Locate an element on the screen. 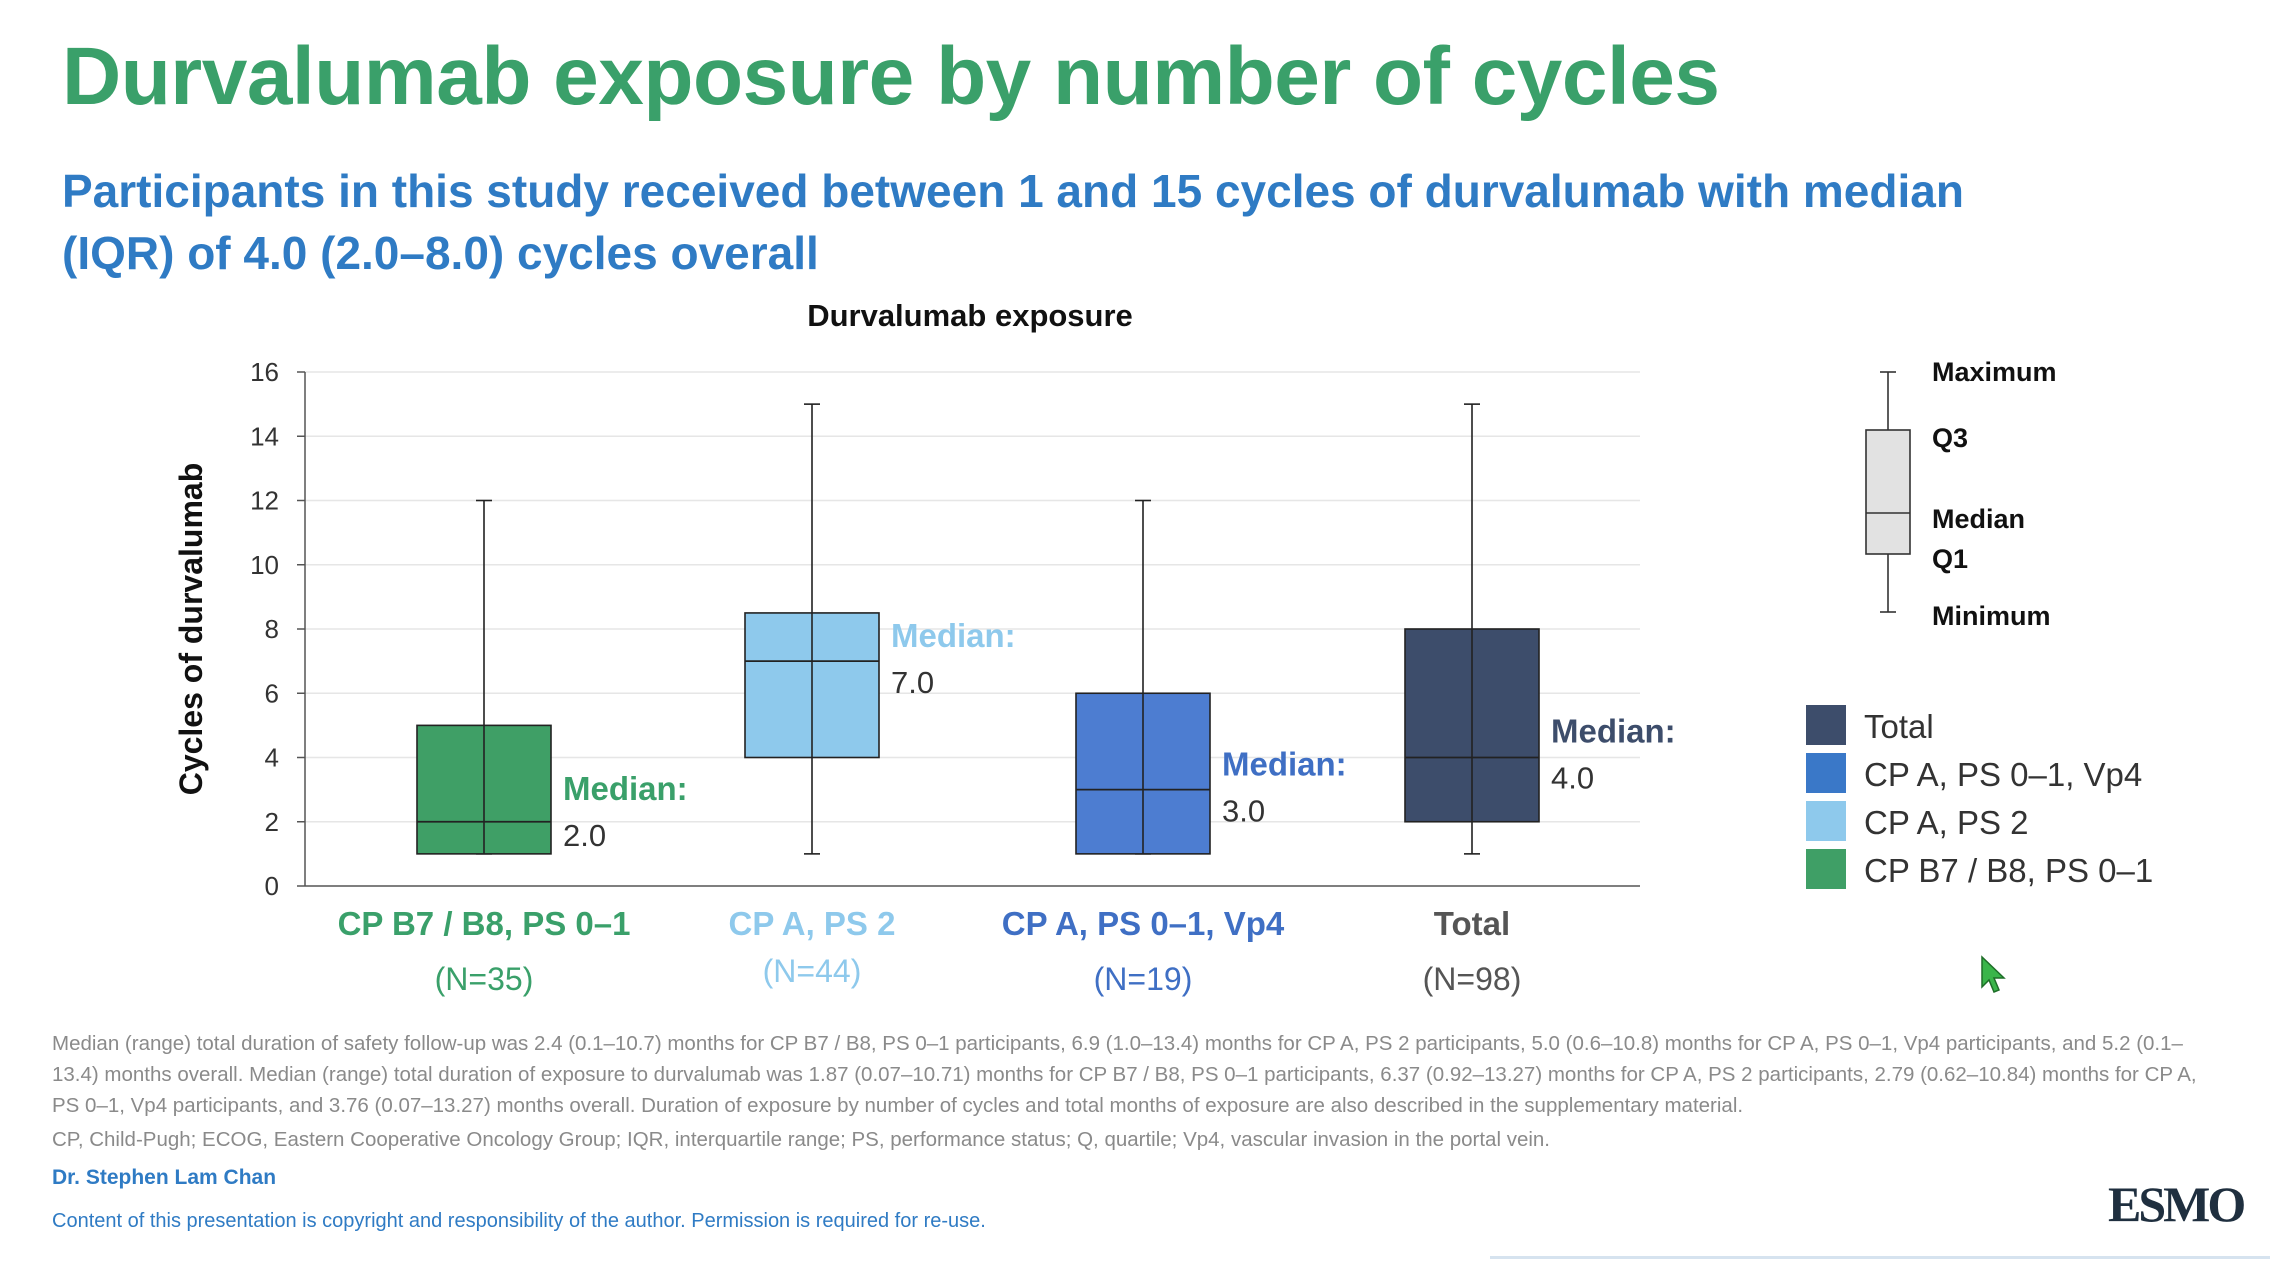  y-tick-label: 0 is located at coordinates (272, 886).